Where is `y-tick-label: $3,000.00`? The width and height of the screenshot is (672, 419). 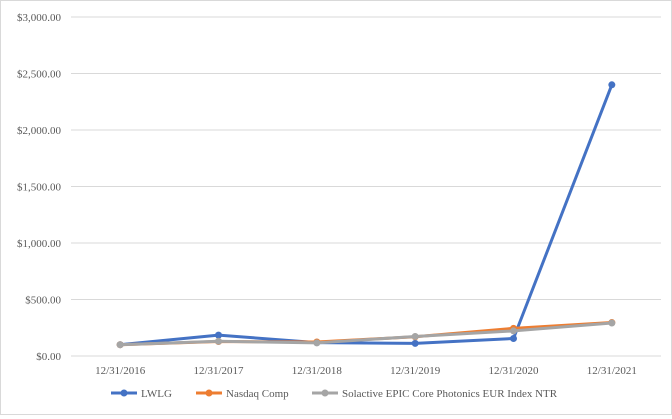
y-tick-label: $3,000.00 is located at coordinates (39, 18).